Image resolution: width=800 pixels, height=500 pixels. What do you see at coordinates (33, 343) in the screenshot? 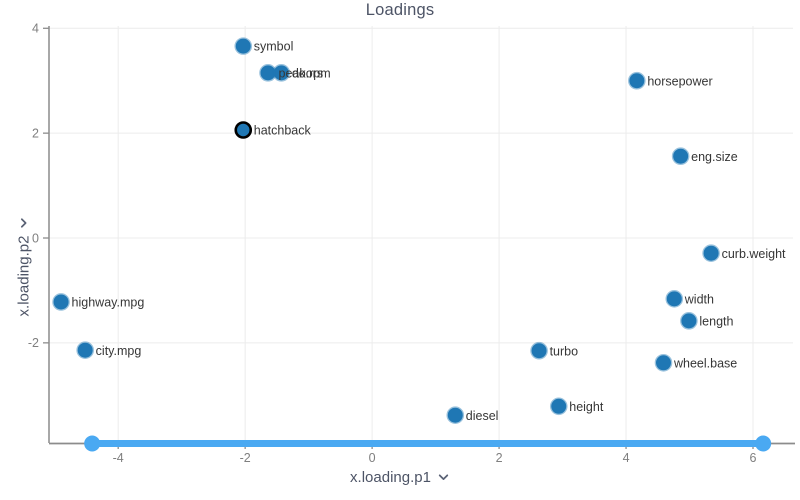
I see `y-tick-label: -2` at bounding box center [33, 343].